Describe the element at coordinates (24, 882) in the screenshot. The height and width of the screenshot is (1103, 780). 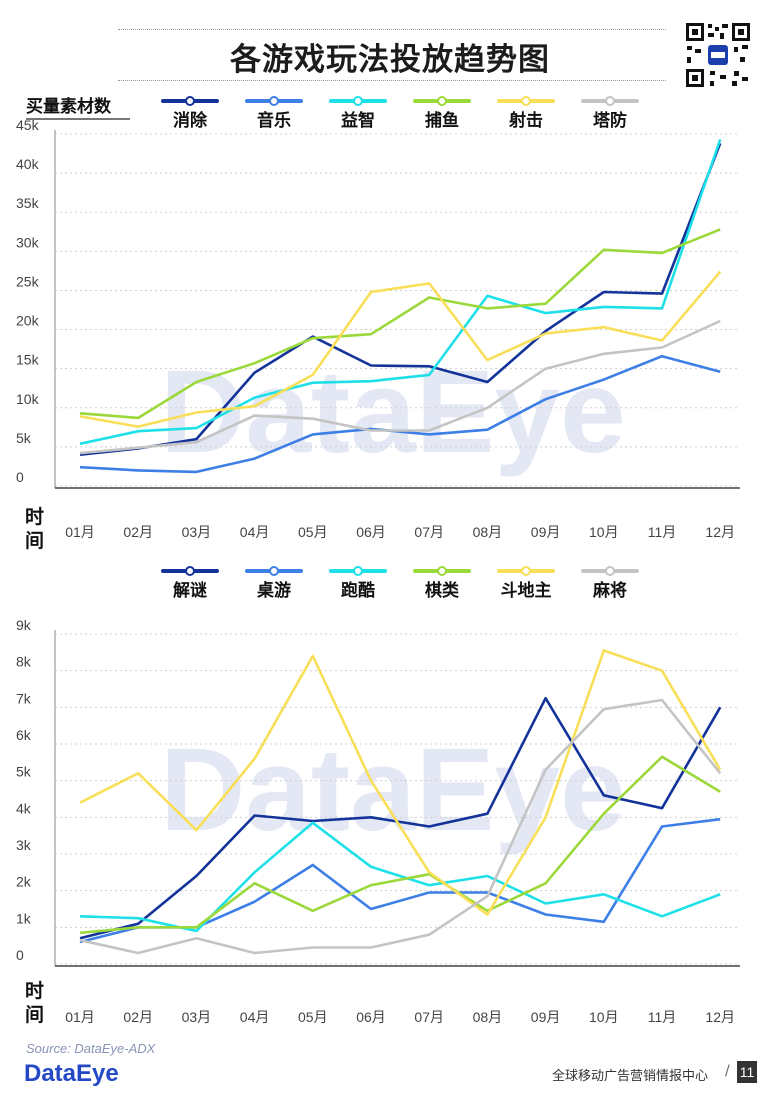
I see `y-tick-label: 2k` at that location.